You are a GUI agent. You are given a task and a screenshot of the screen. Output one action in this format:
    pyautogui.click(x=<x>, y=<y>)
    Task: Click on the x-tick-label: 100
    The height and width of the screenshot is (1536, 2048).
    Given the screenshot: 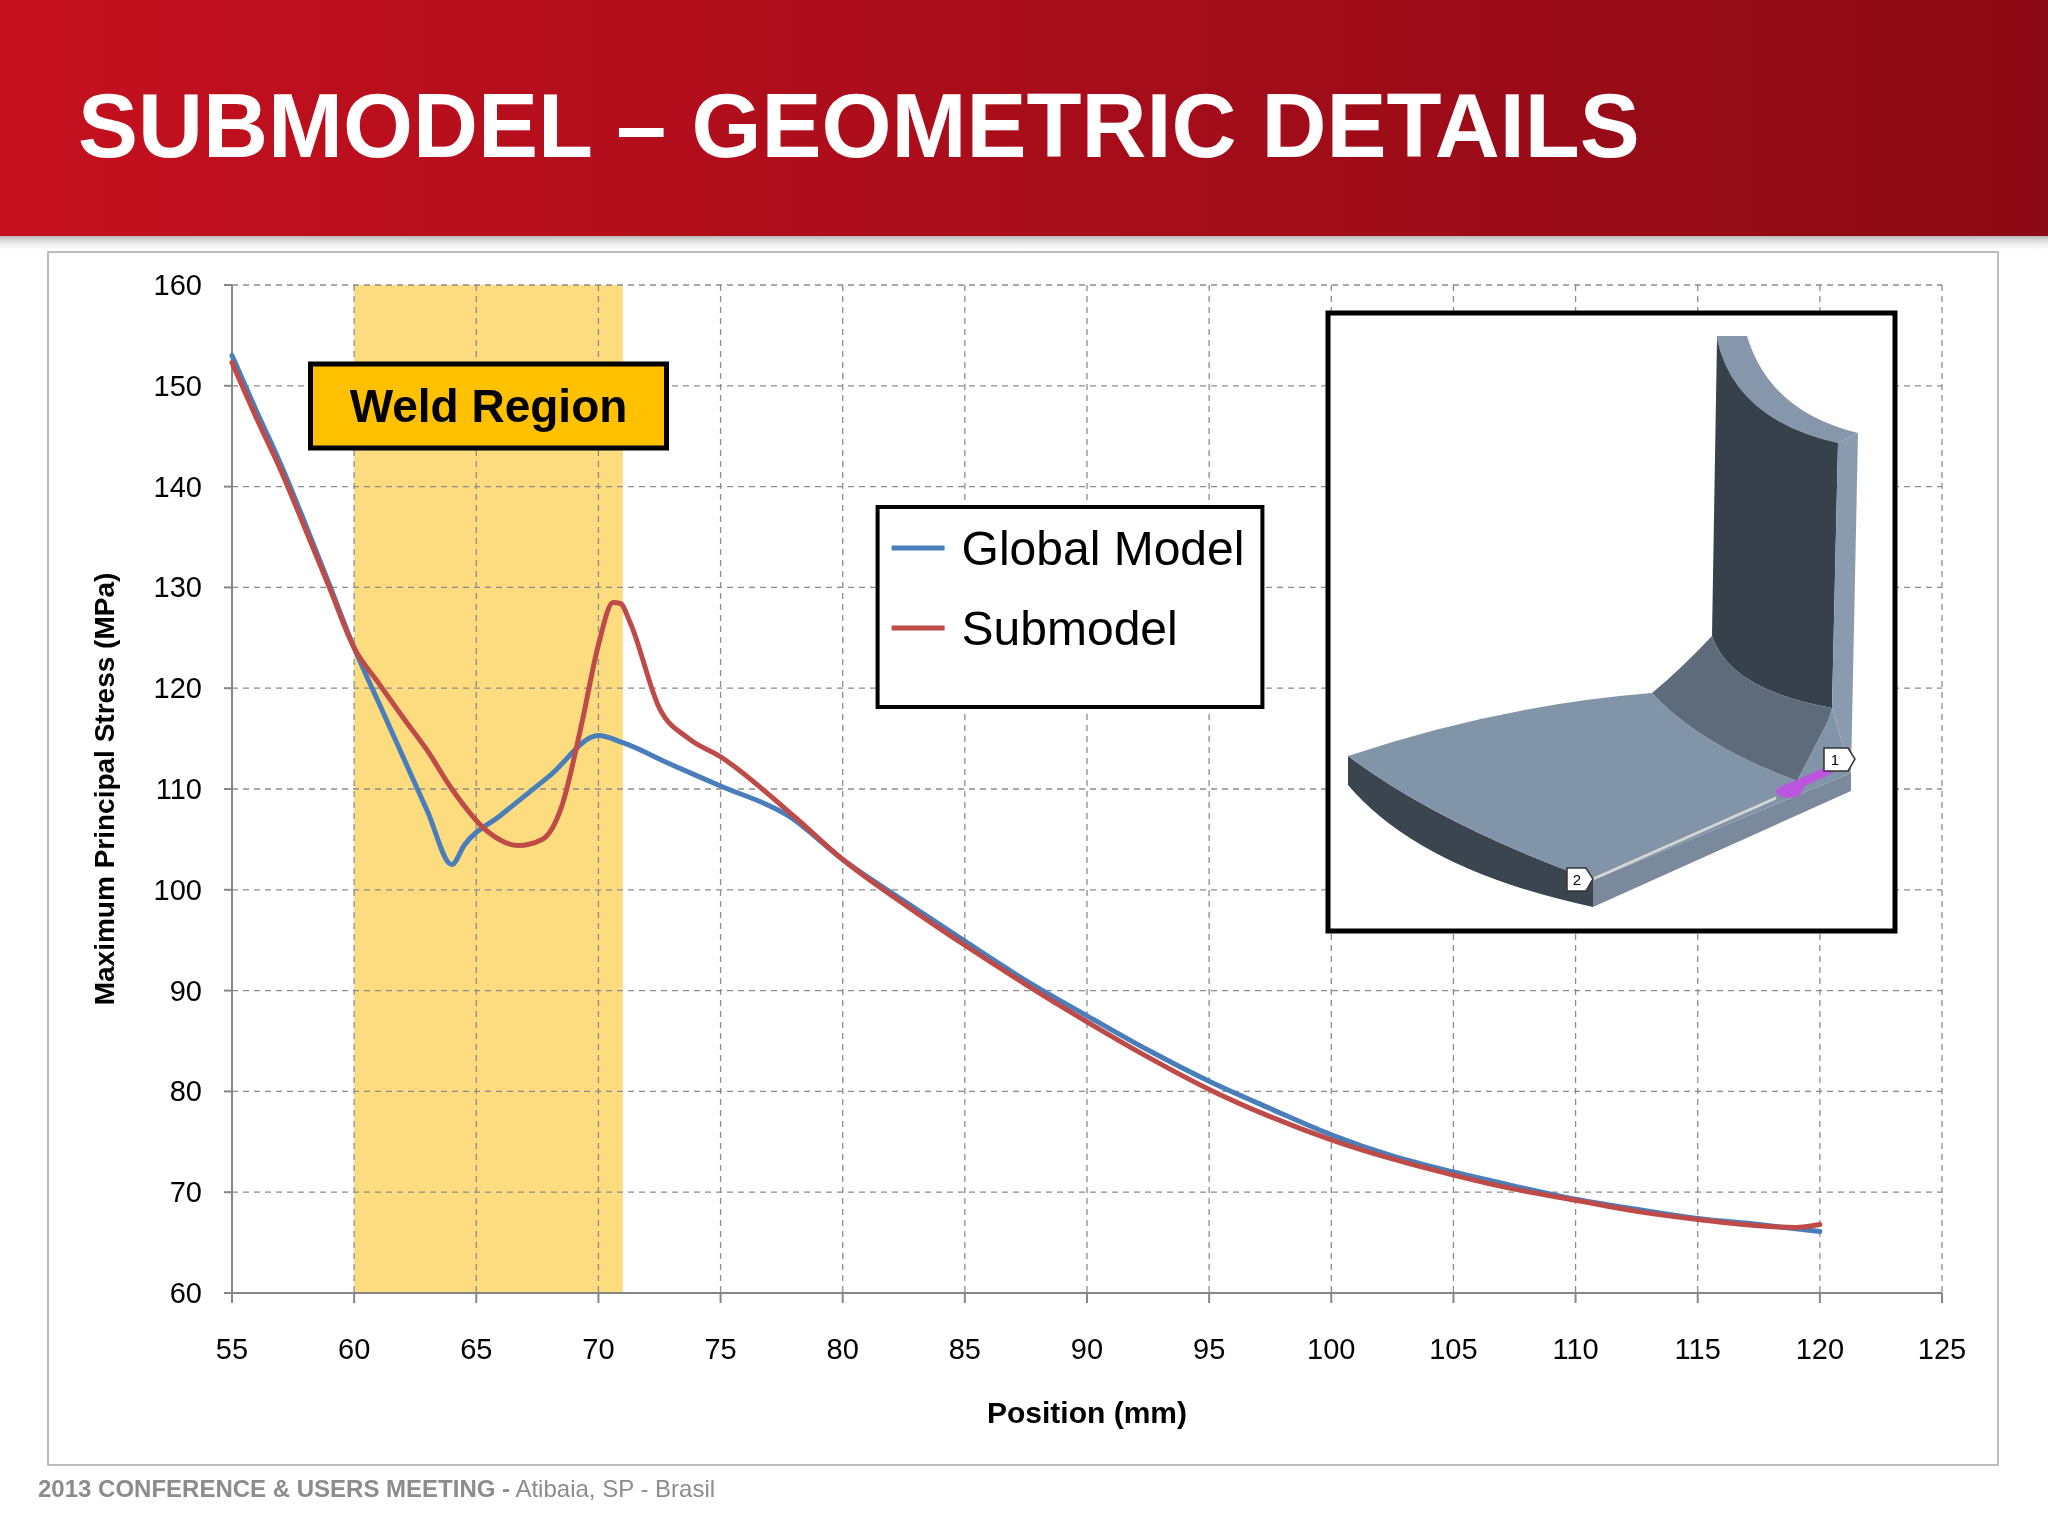 What is the action you would take?
    pyautogui.click(x=1331, y=1349)
    